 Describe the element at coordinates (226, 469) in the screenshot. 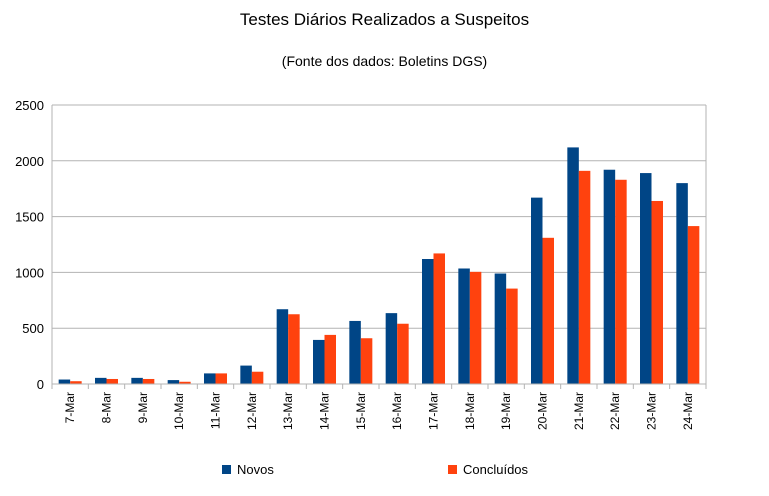

I see `legend-swatch-novos` at that location.